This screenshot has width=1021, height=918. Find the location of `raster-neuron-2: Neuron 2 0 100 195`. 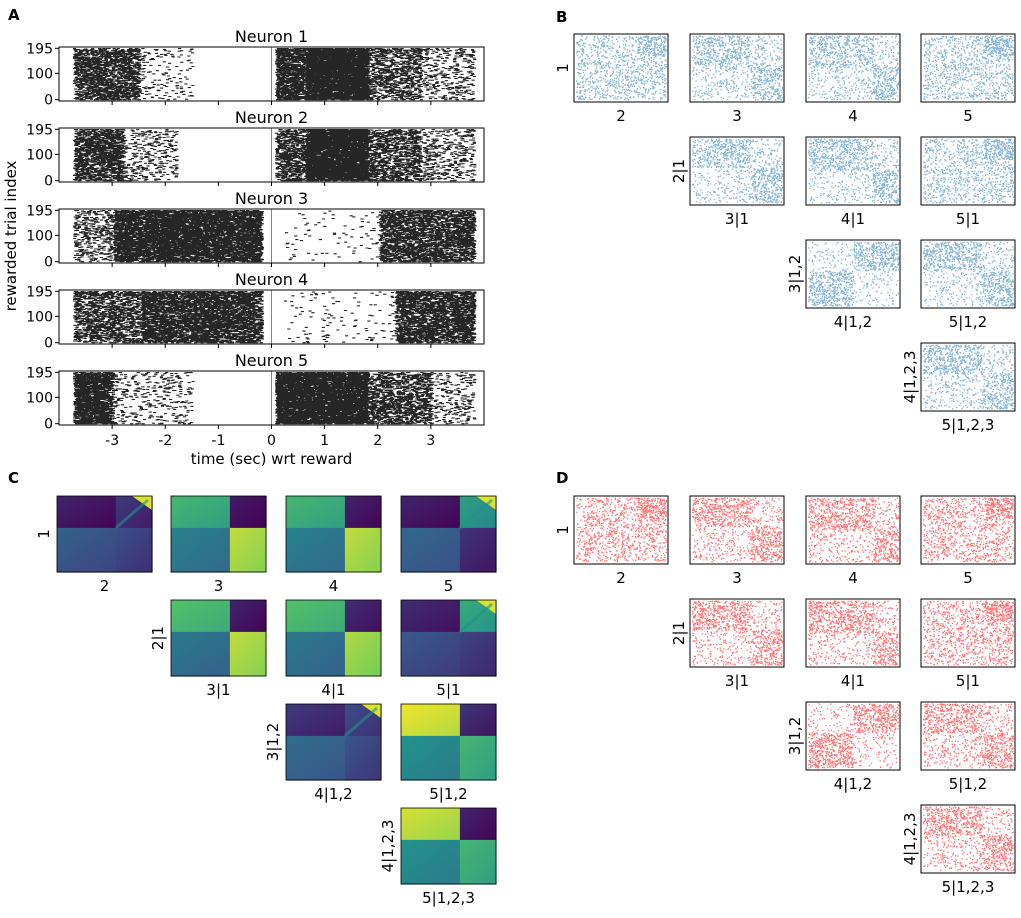

raster-neuron-2: Neuron 2 0 100 195 is located at coordinates (255, 149).